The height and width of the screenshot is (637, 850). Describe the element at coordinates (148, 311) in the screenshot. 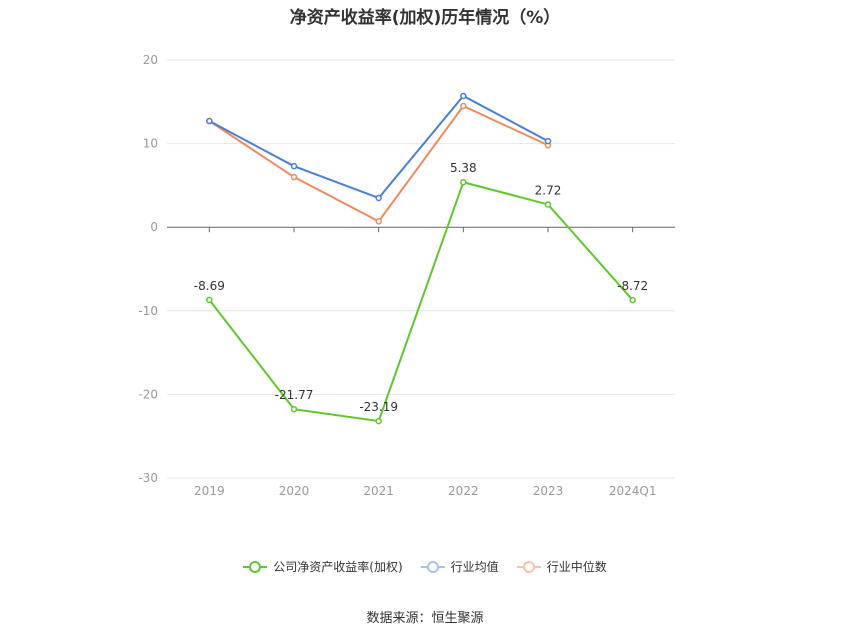

I see `y-tick-label: -10` at that location.